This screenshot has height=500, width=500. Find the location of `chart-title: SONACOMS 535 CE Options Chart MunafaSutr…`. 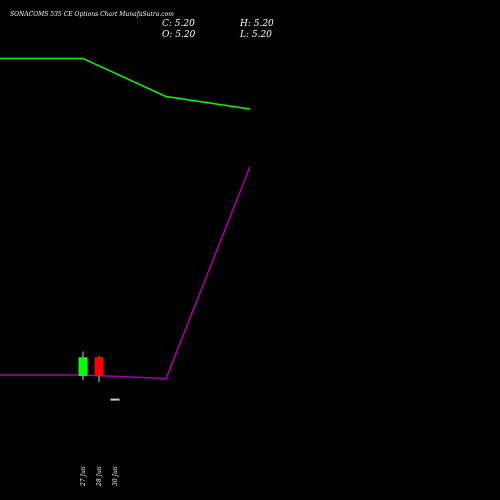

chart-title: SONACOMS 535 CE Options Chart MunafaSutr… is located at coordinates (92, 14).